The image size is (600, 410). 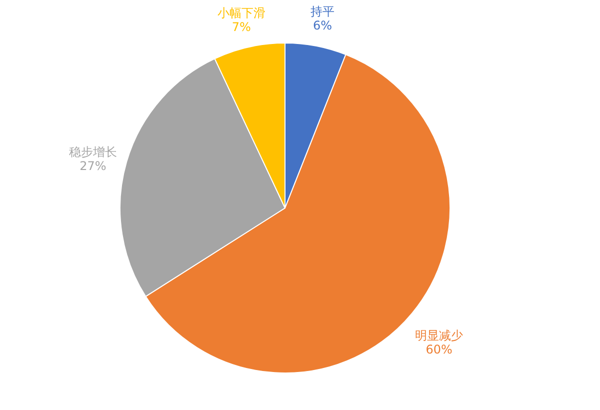 I want to click on data-label: 27%, so click(x=93, y=166).